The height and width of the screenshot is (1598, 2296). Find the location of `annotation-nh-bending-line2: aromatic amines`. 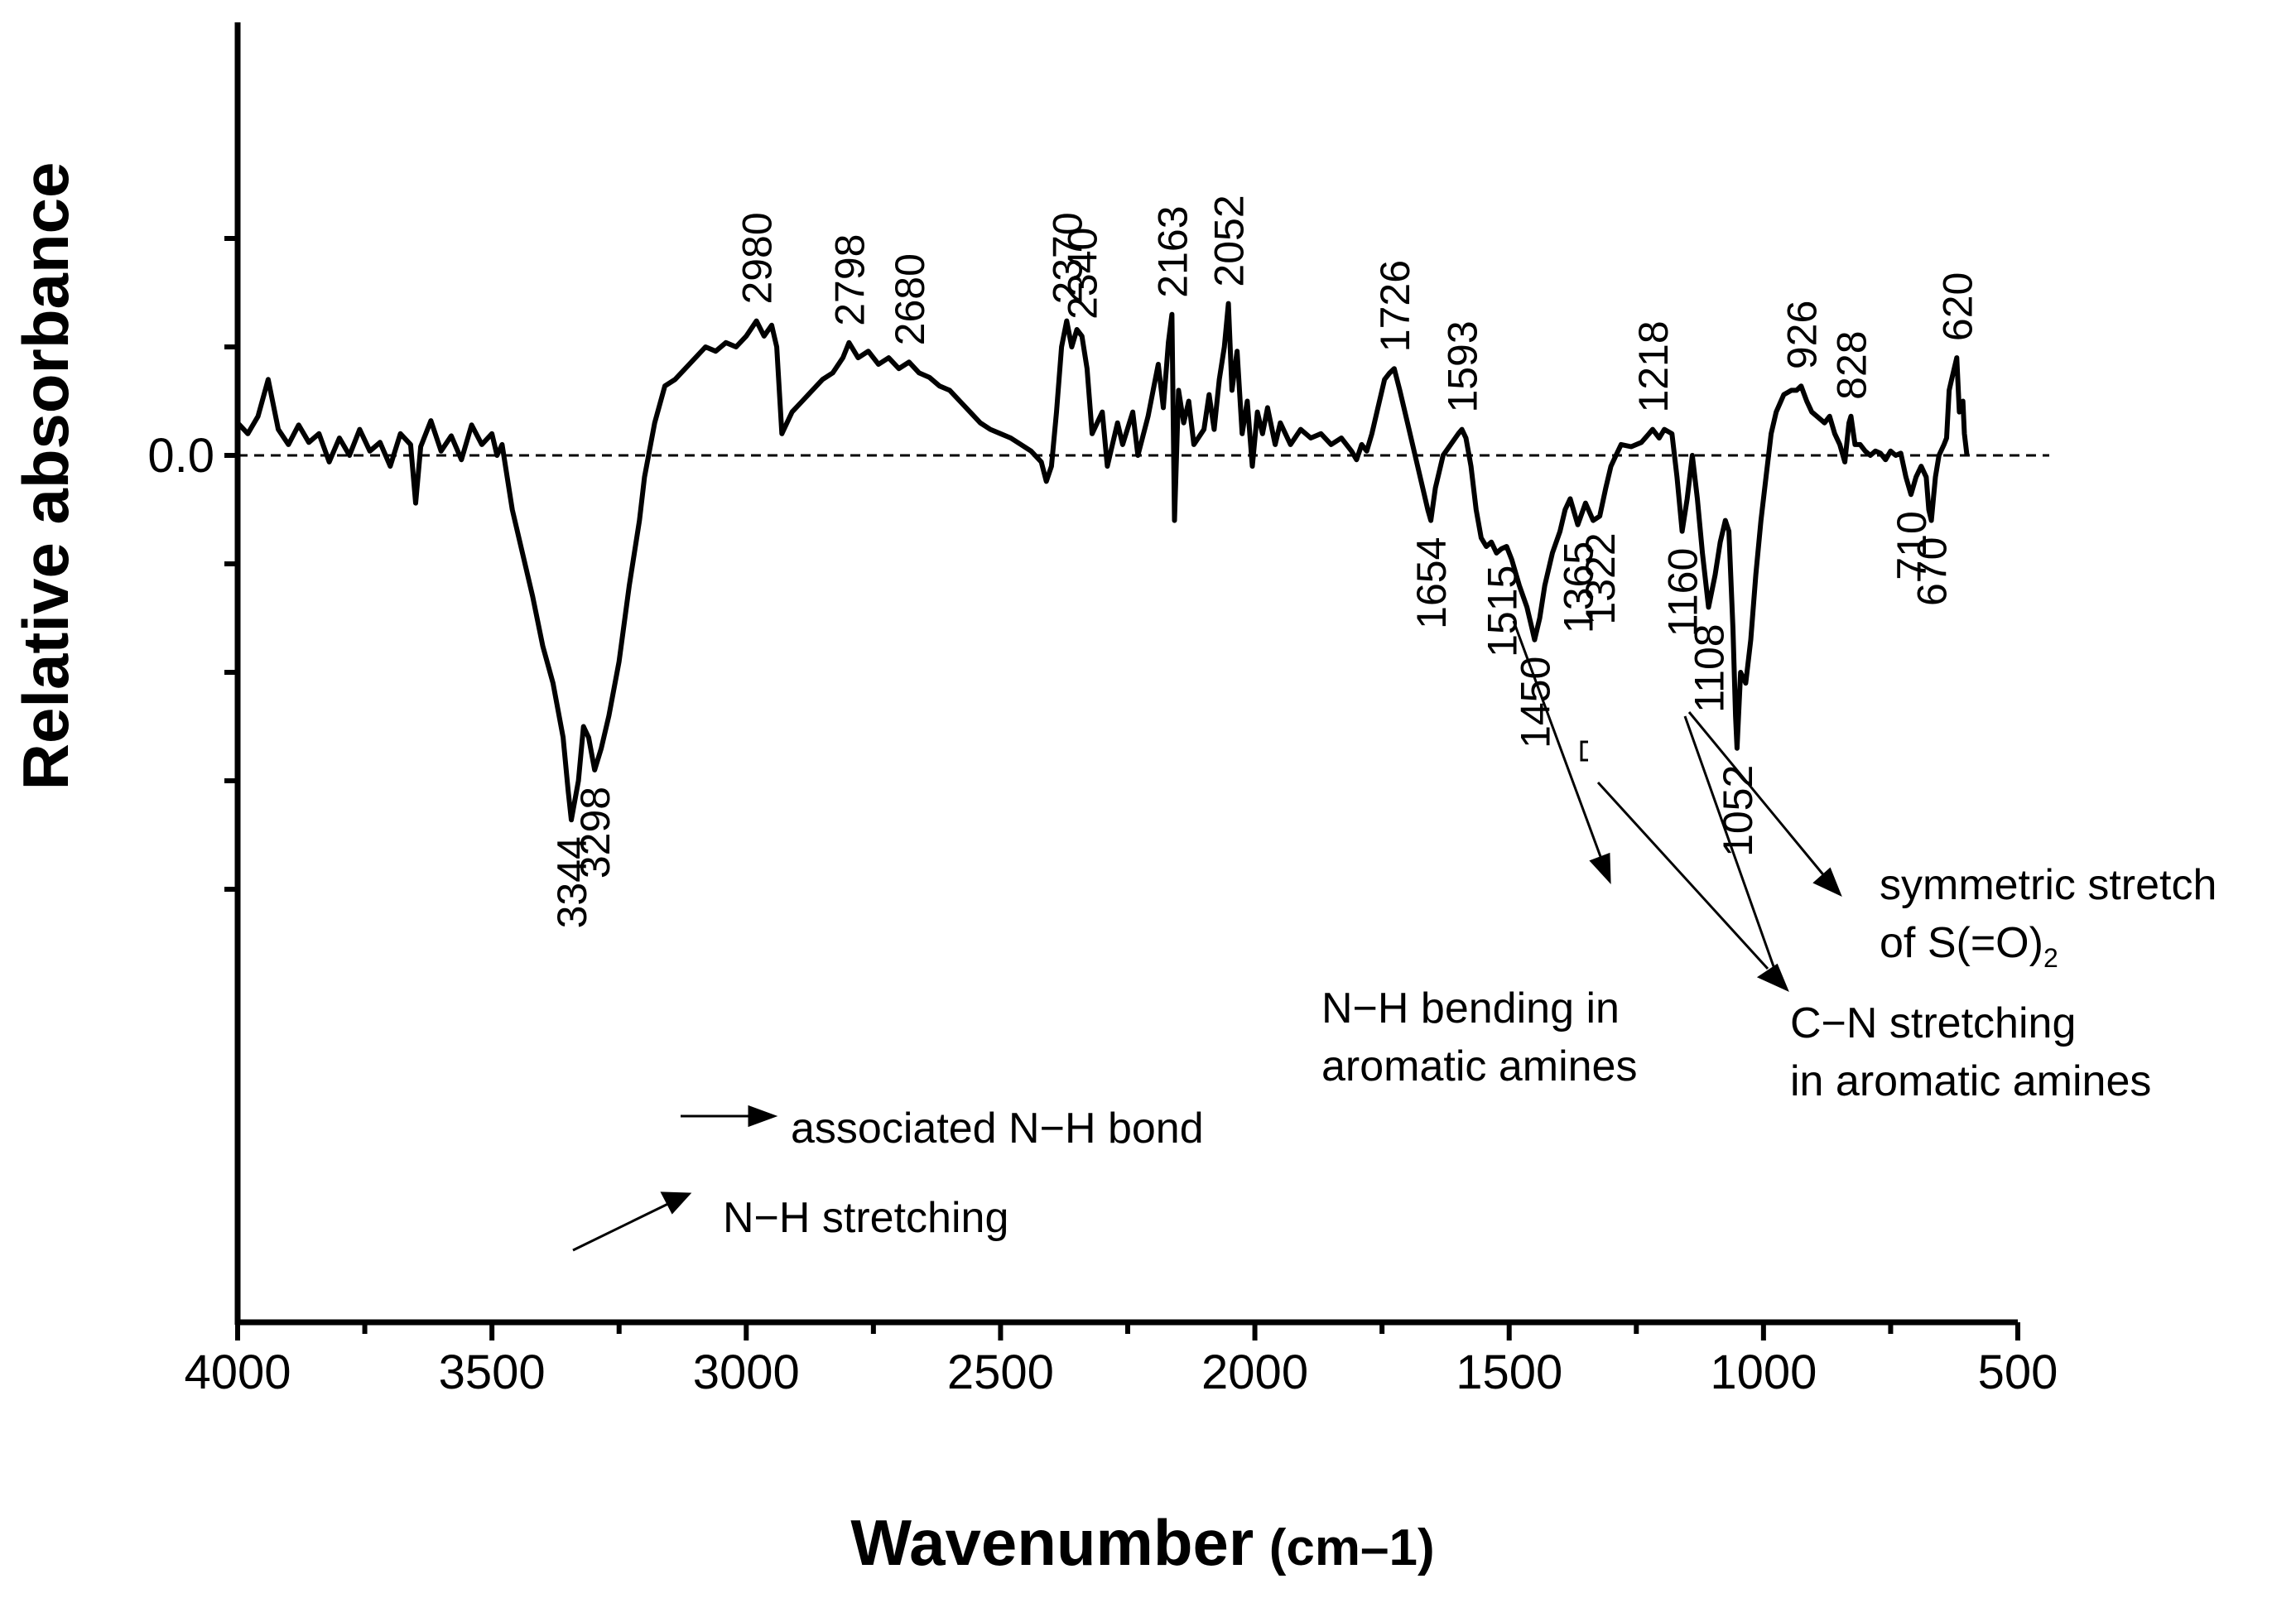

annotation-nh-bending-line2: aromatic amines is located at coordinates (1479, 1066).